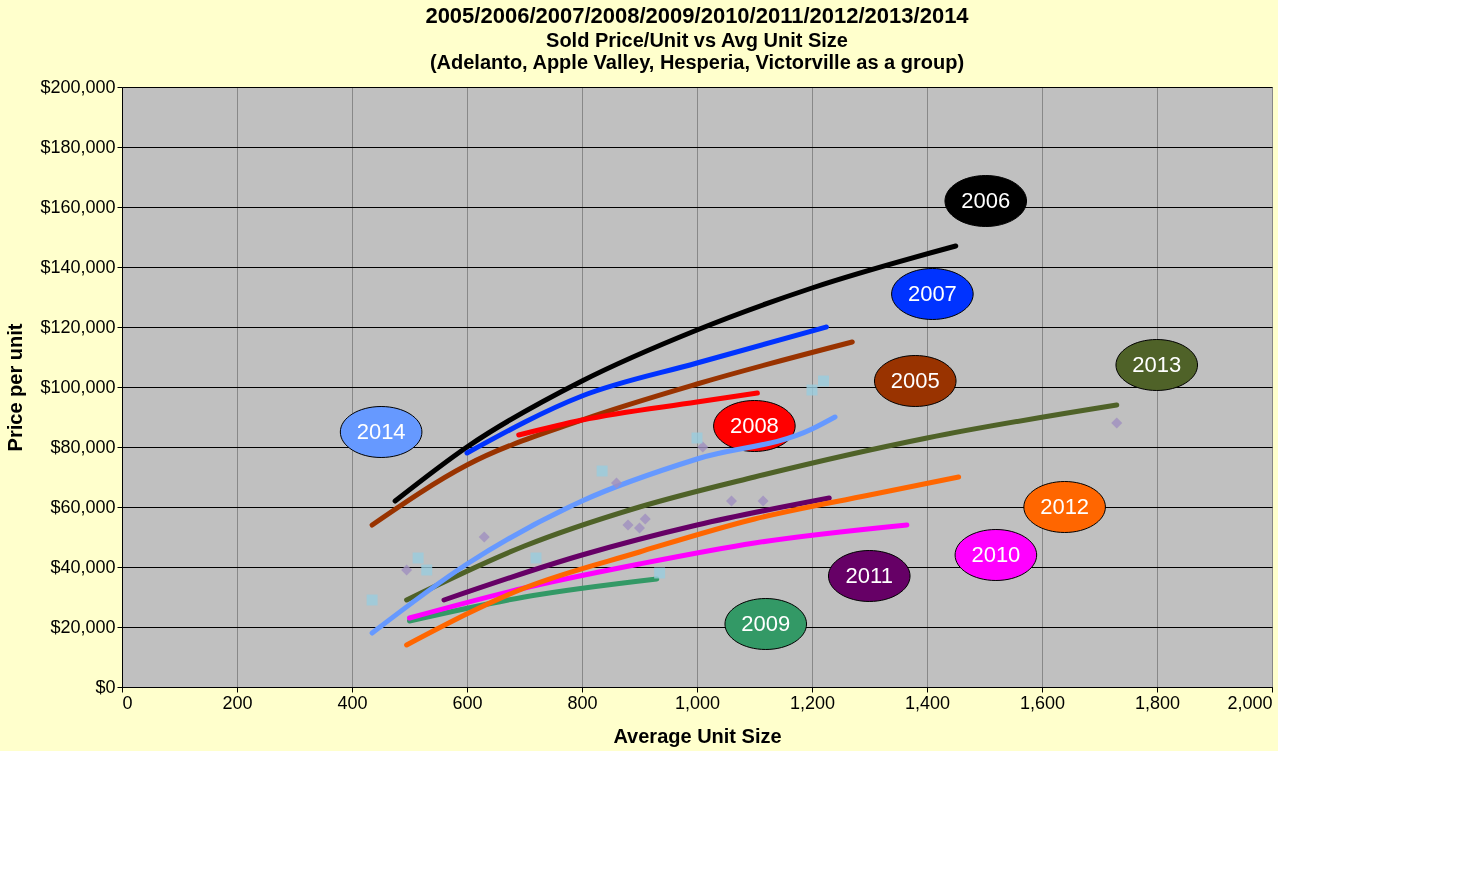  Describe the element at coordinates (927, 702) in the screenshot. I see `x-tick-label: 1,400` at that location.